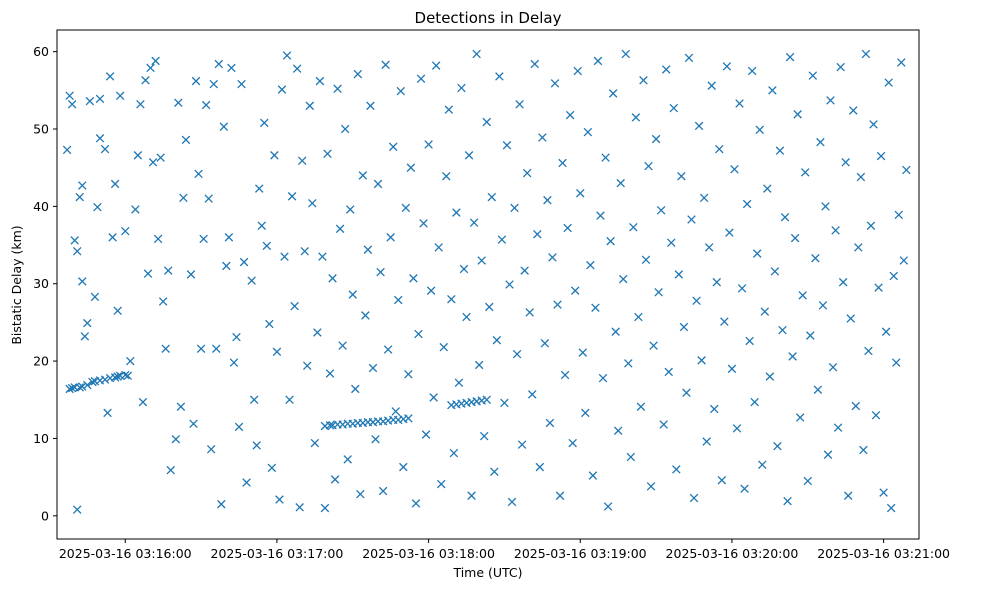 Image resolution: width=988 pixels, height=590 pixels. Describe the element at coordinates (41, 283) in the screenshot. I see `y-tick-label: 30` at that location.